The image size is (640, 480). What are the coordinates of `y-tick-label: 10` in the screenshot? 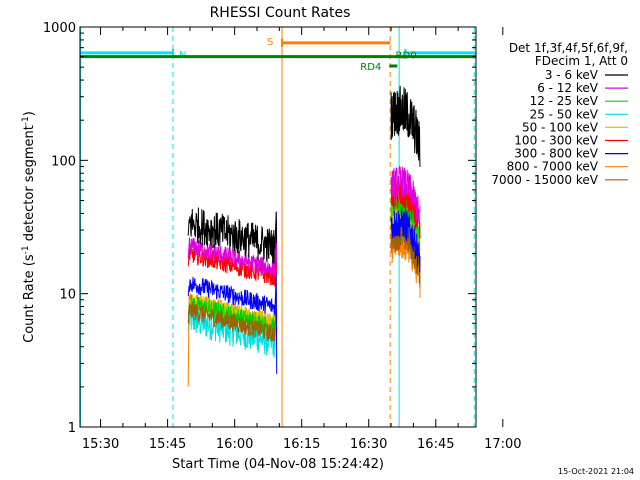 It's located at (67, 295).